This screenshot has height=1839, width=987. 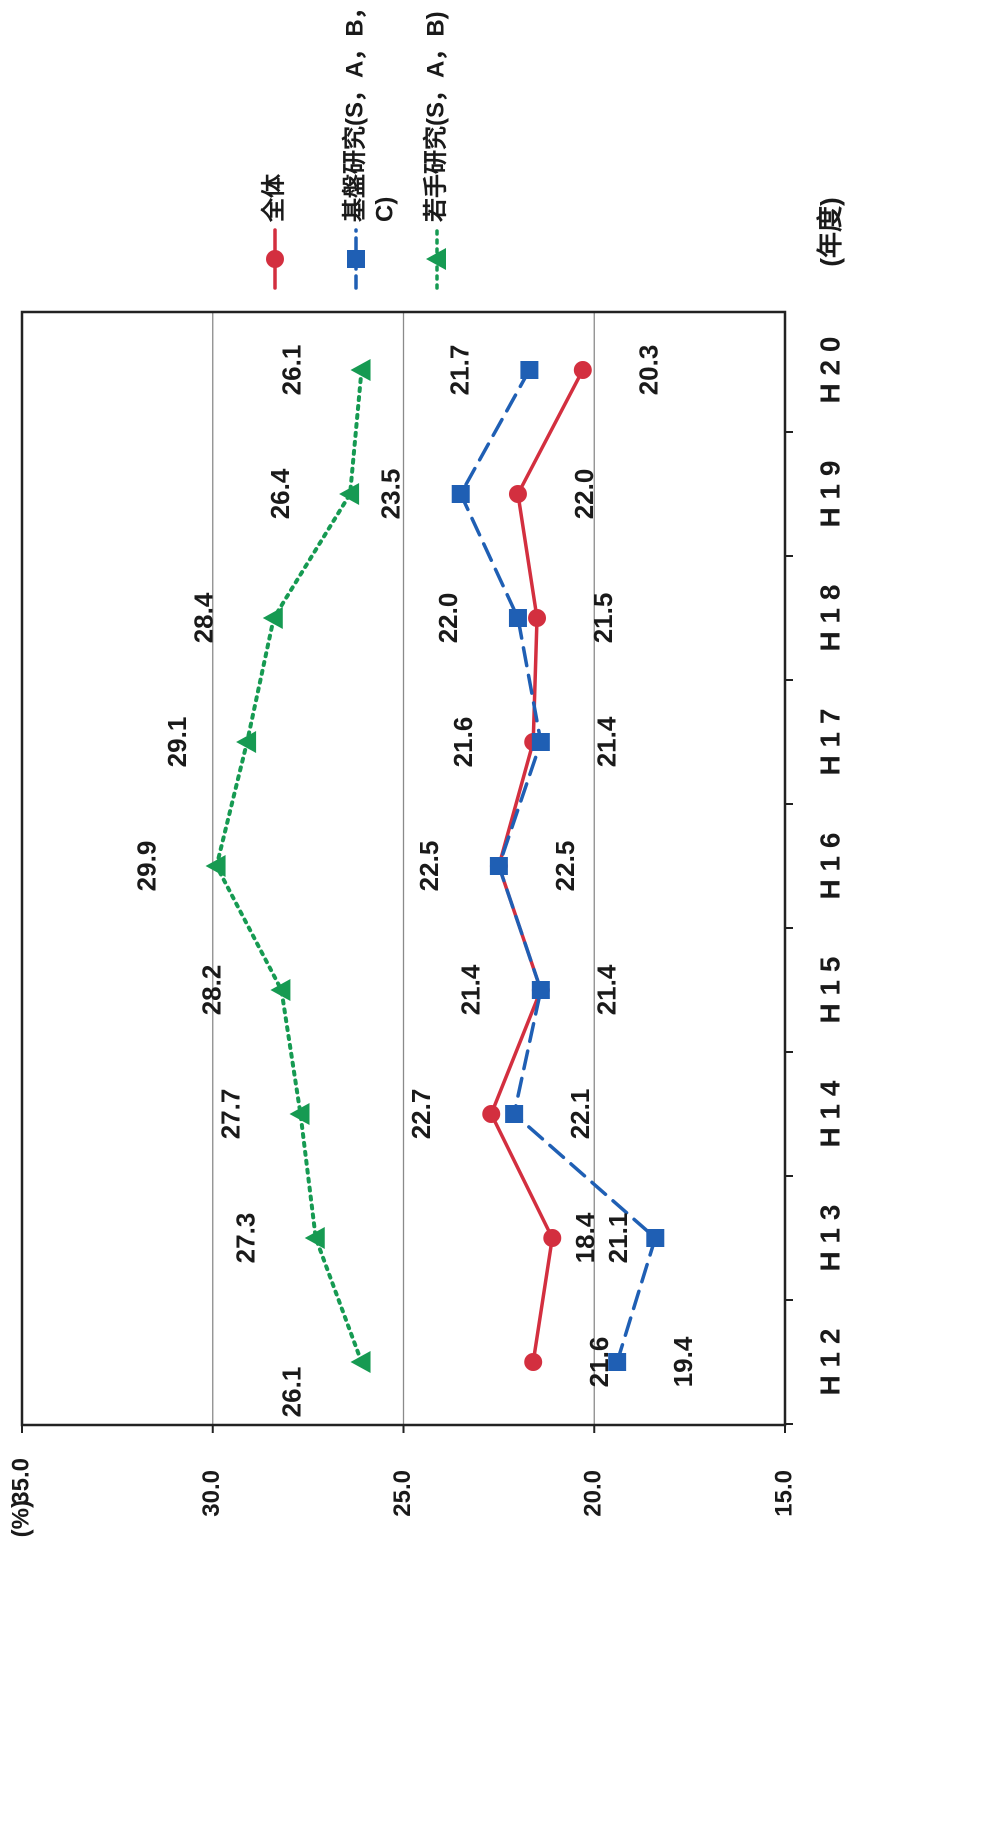 What do you see at coordinates (20, 1481) in the screenshot?
I see `value-tick-label: 35.0` at bounding box center [20, 1481].